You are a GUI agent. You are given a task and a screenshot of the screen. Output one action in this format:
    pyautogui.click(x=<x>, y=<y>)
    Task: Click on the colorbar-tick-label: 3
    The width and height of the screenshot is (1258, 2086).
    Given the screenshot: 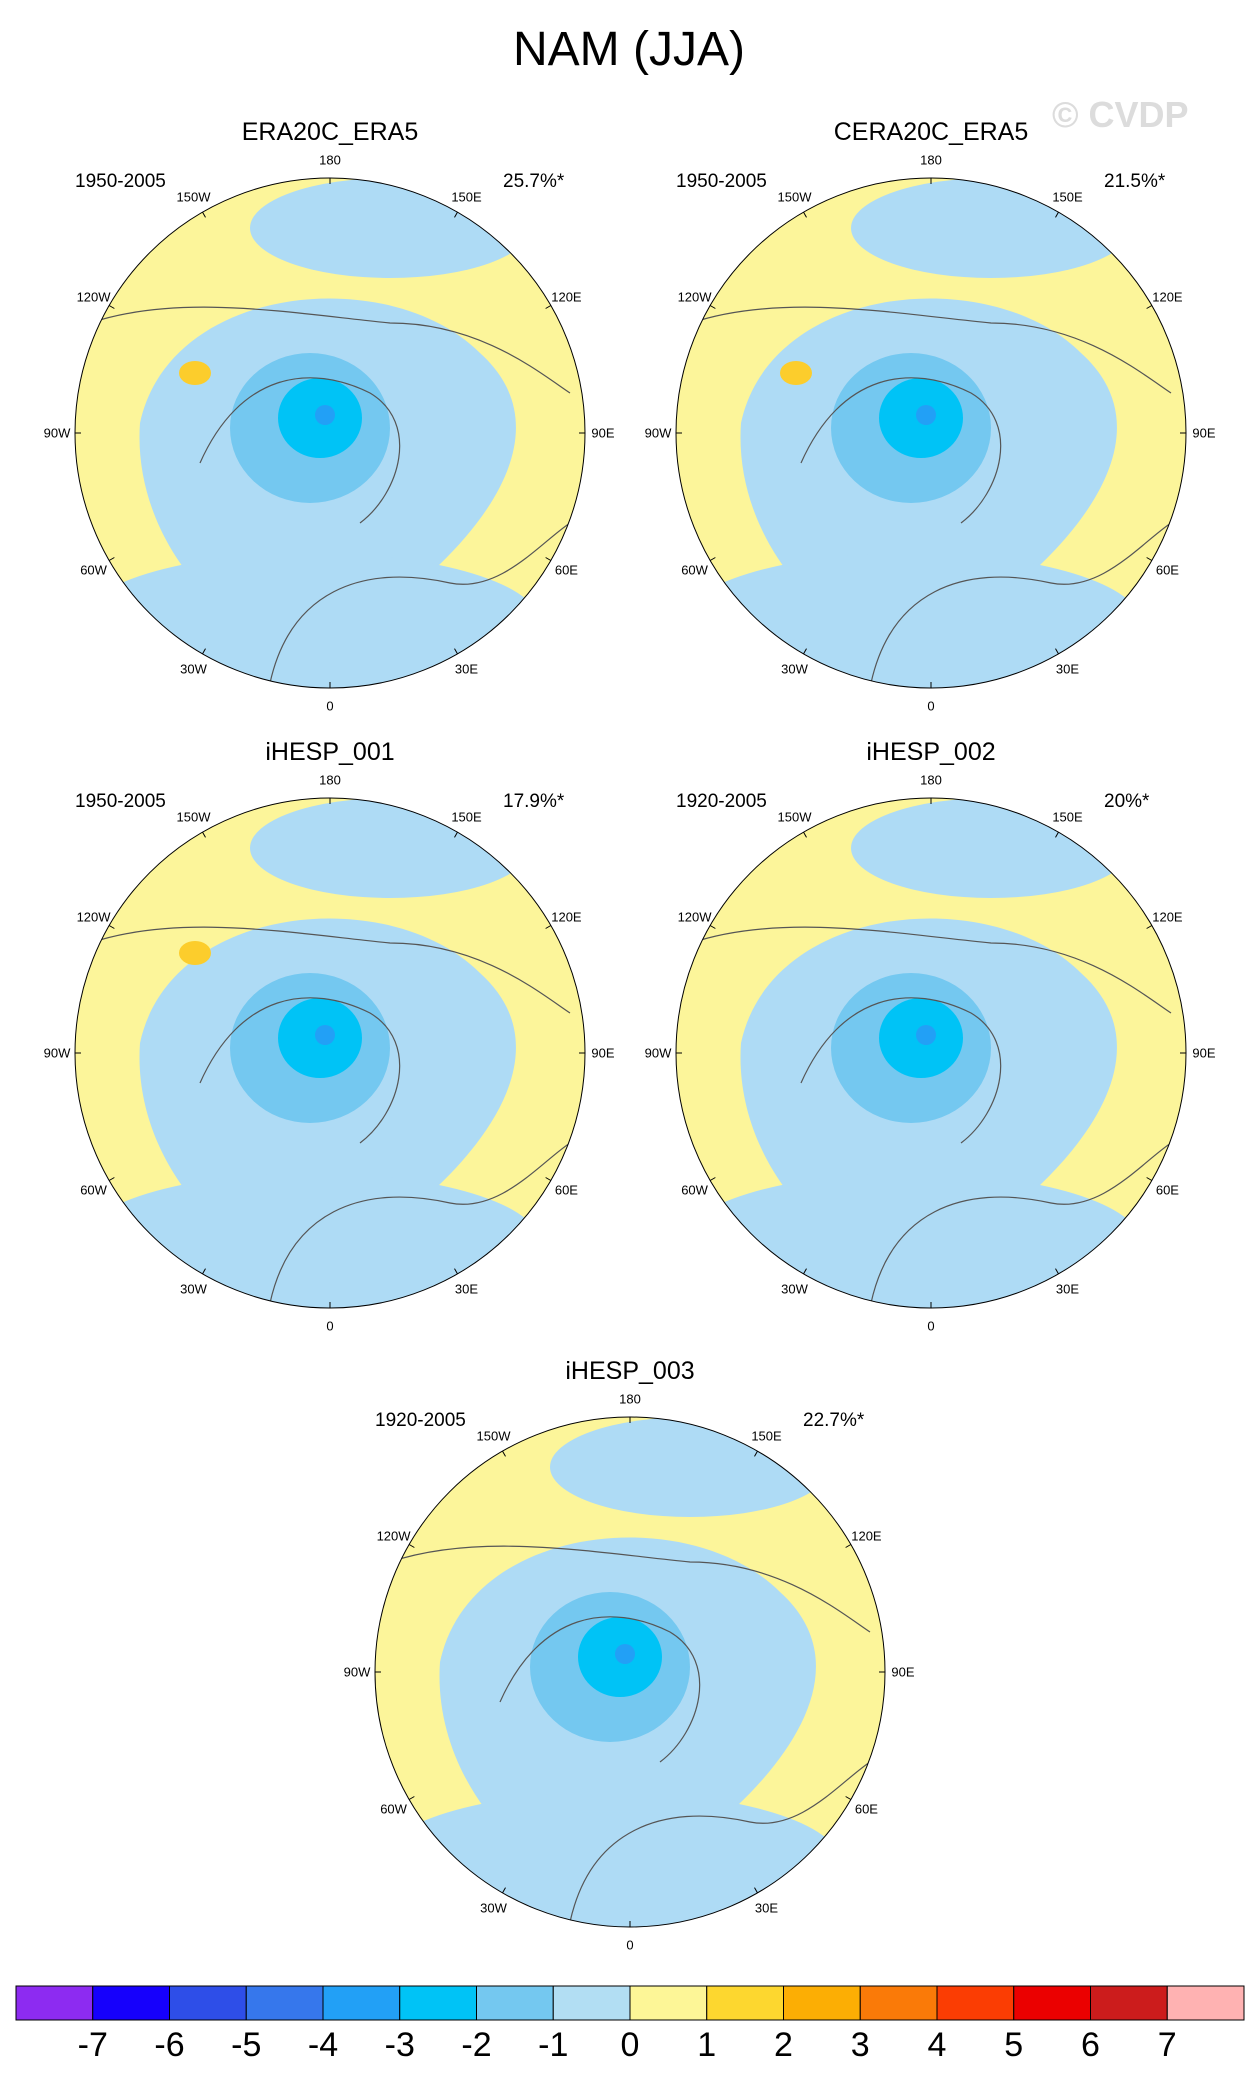 What is the action you would take?
    pyautogui.click(x=860, y=2045)
    